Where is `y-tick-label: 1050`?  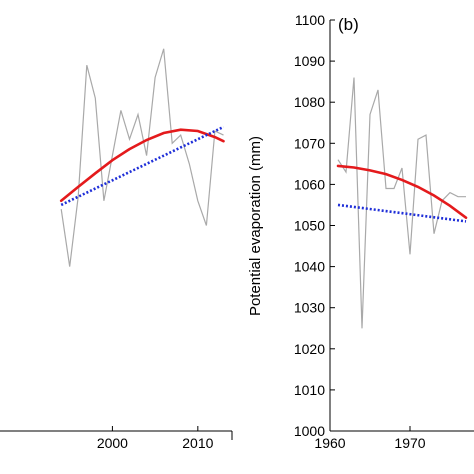 y-tick-label: 1050 is located at coordinates (309, 226).